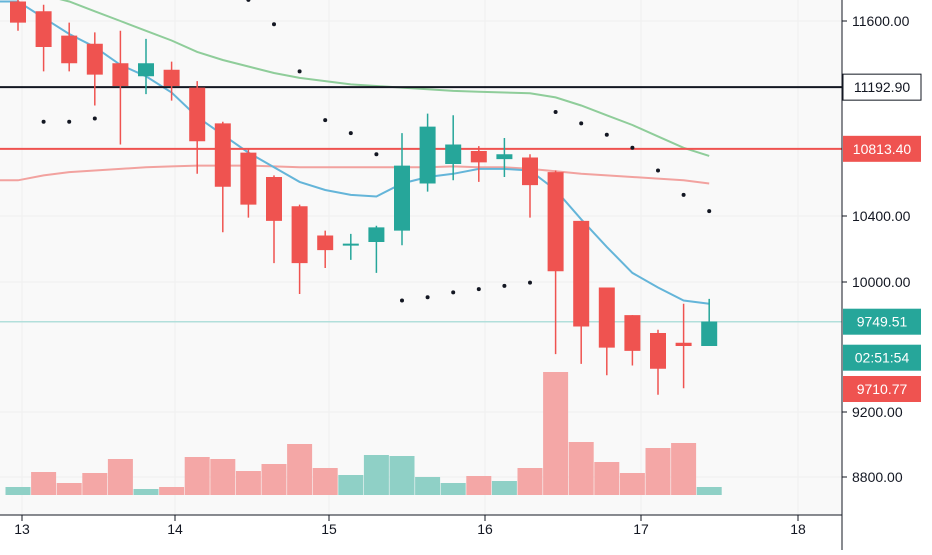 The height and width of the screenshot is (555, 932). Describe the element at coordinates (175, 529) in the screenshot. I see `x-tick-label: 14` at that location.